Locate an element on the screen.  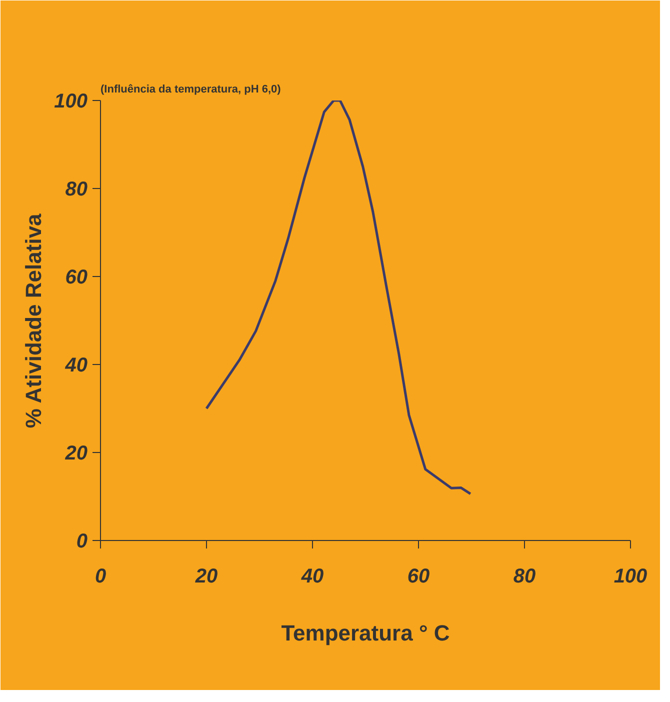
y-tick-label: 60 is located at coordinates (76, 277).